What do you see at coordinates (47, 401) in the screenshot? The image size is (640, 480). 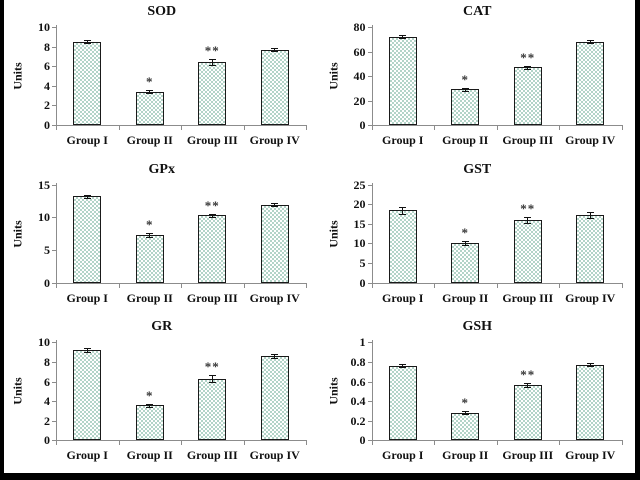 I see `y-tick-label: 4` at bounding box center [47, 401].